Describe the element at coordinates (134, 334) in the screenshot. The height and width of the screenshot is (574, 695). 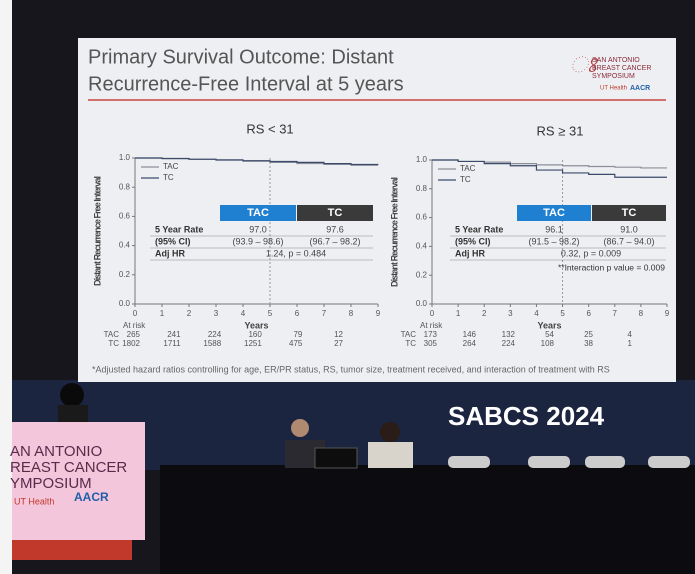
I see `at-risk-count: 265` at that location.